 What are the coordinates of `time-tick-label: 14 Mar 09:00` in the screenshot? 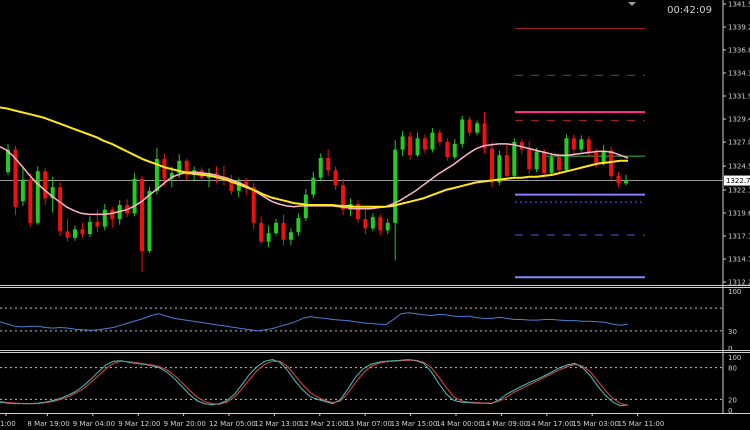 It's located at (504, 424).